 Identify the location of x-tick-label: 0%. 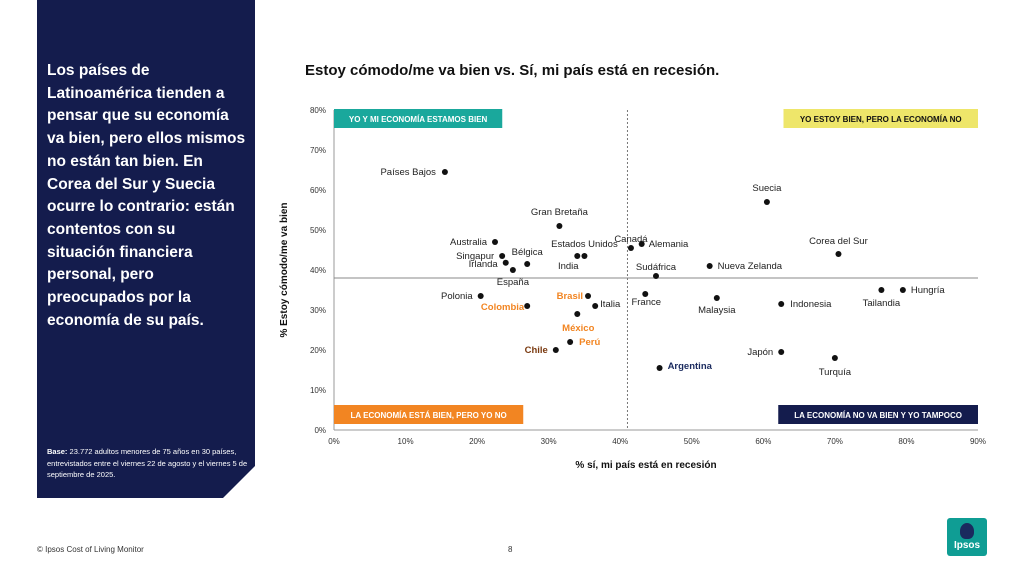
(334, 441).